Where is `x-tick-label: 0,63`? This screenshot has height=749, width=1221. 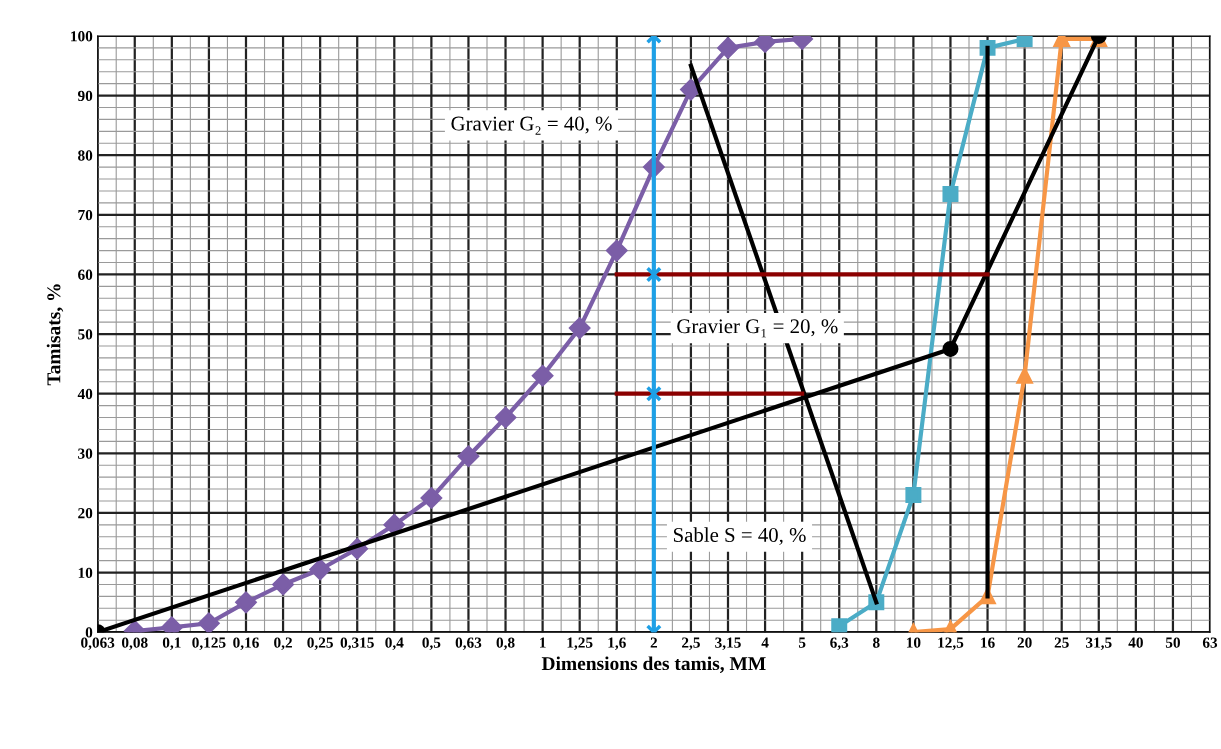
x-tick-label: 0,63 is located at coordinates (468, 643).